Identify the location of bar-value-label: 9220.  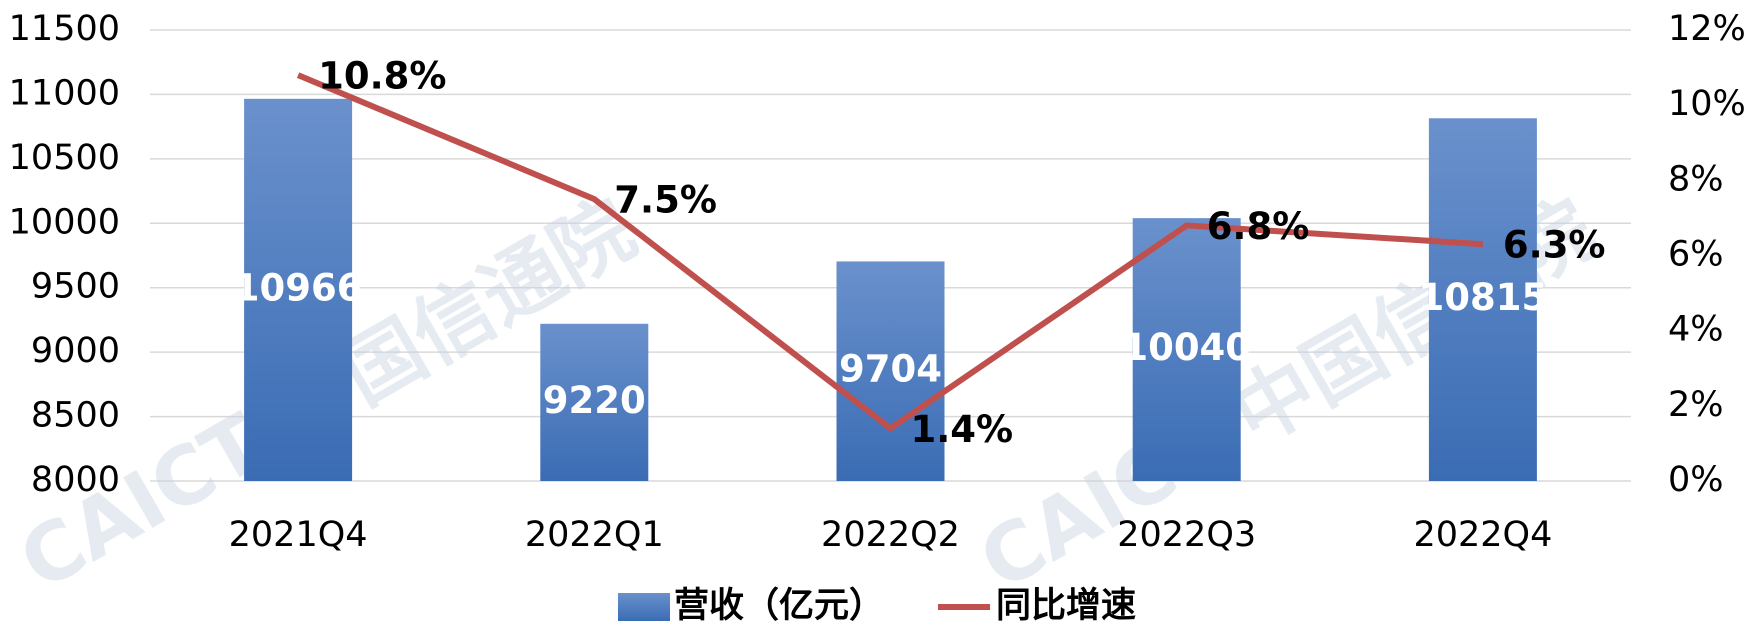
(594, 400).